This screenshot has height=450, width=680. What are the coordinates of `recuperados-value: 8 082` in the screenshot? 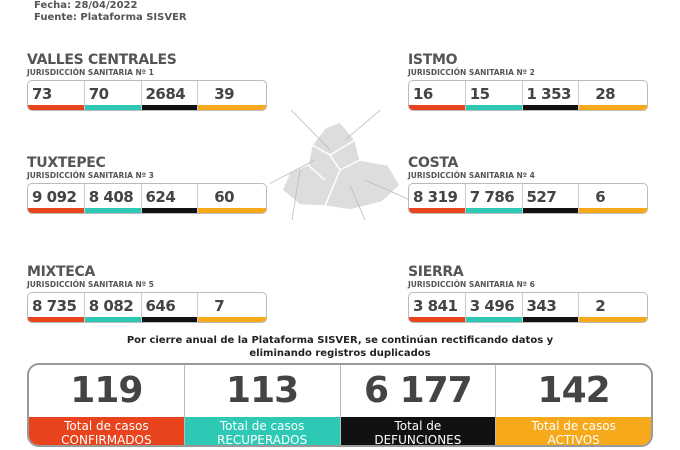 It's located at (113, 307).